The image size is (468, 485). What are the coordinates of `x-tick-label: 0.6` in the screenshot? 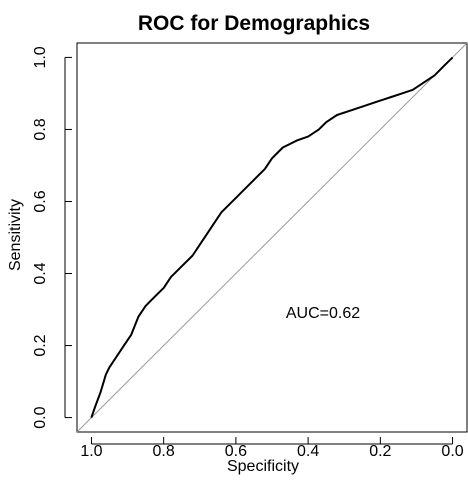 It's located at (236, 451).